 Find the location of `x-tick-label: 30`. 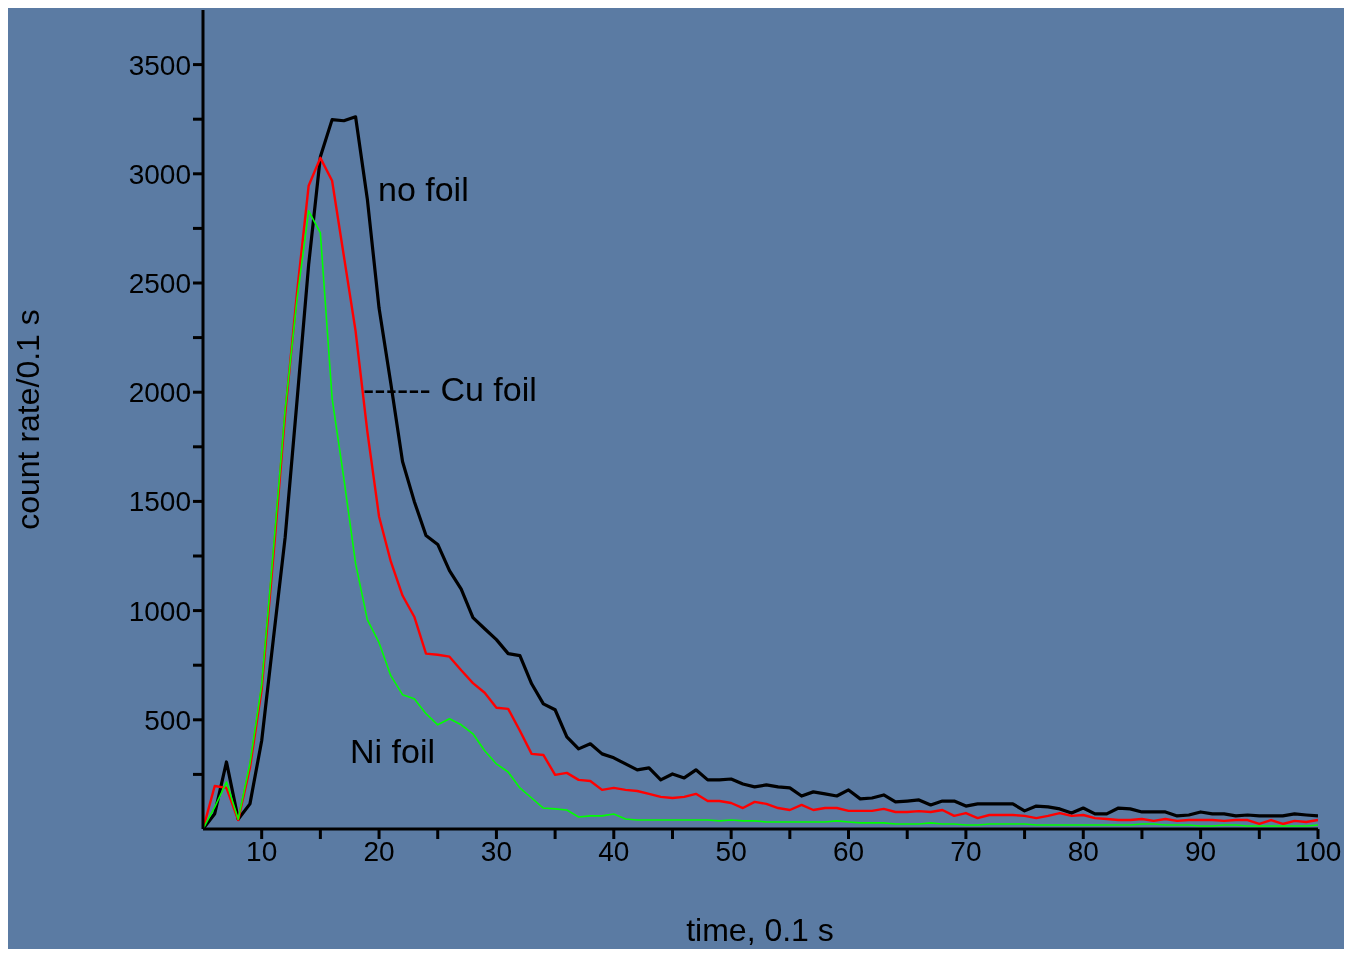

x-tick-label: 30 is located at coordinates (496, 851).